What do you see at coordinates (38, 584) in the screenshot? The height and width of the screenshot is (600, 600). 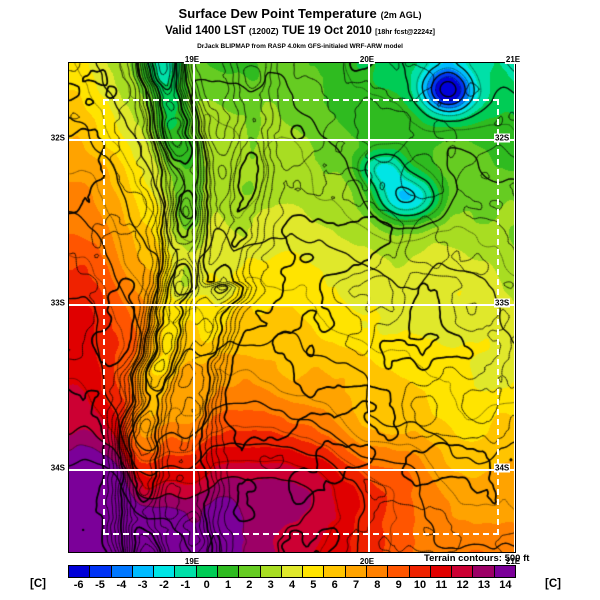 I see `colorbar-unit-left: [C]` at bounding box center [38, 584].